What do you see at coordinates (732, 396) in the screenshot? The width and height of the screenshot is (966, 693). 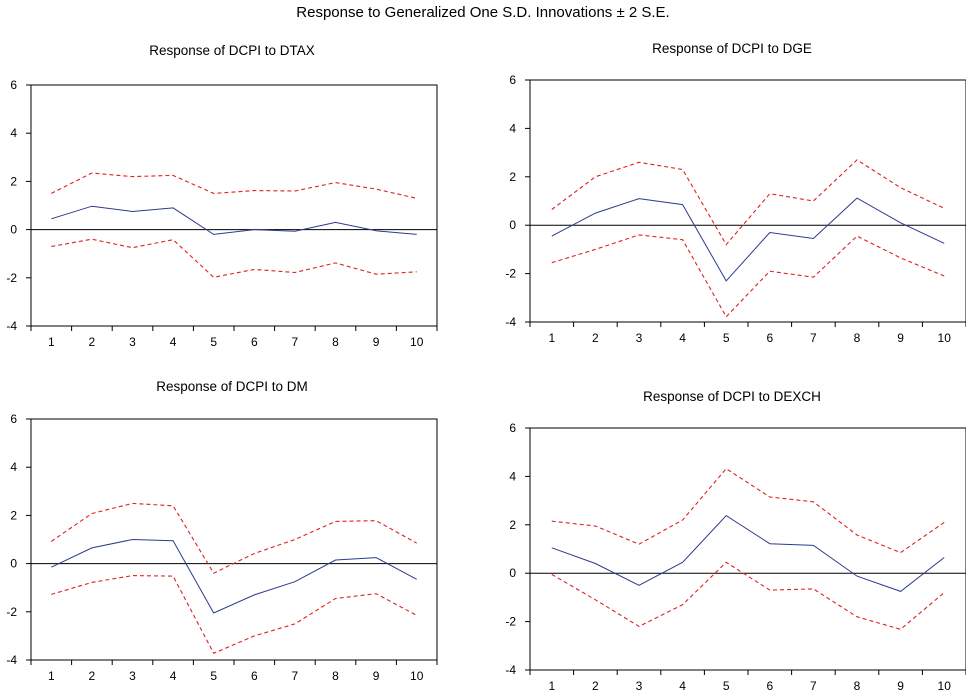 I see `panel-title-dexch: Response of DCPI to DEXCH` at bounding box center [732, 396].